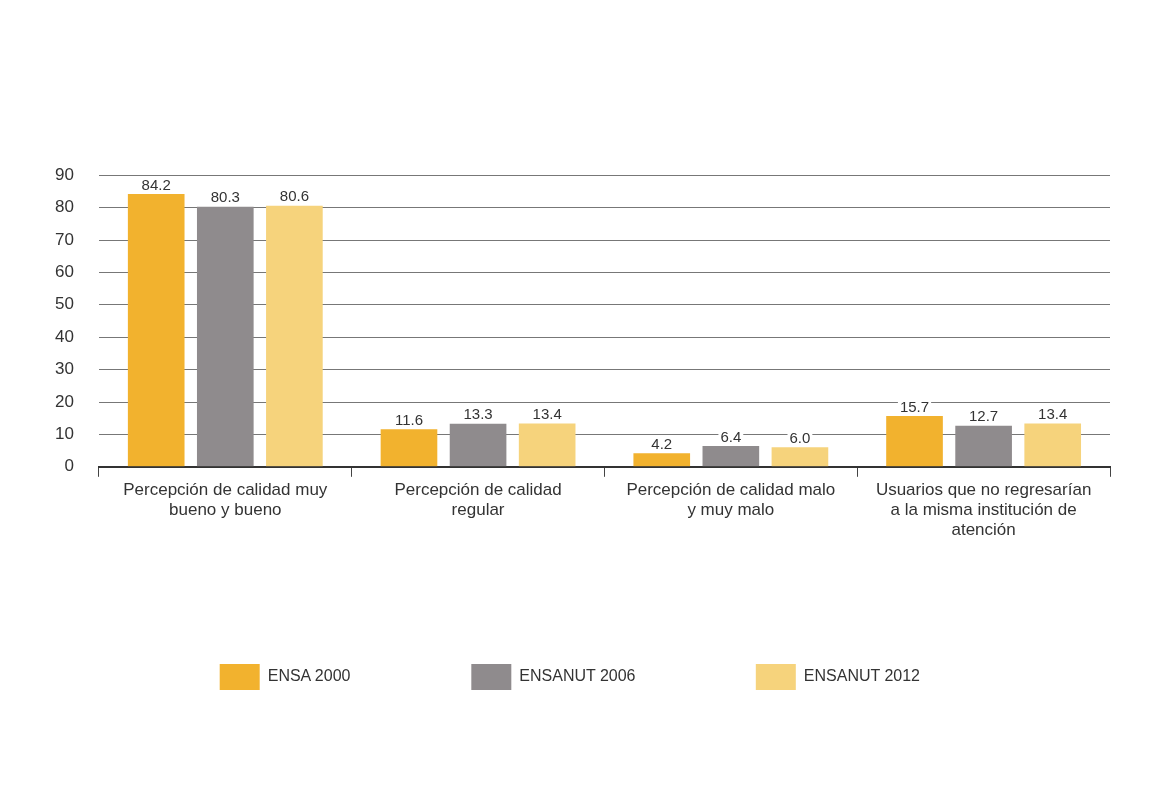  What do you see at coordinates (862, 676) in the screenshot?
I see `legend-label: ENSANUT 2012` at bounding box center [862, 676].